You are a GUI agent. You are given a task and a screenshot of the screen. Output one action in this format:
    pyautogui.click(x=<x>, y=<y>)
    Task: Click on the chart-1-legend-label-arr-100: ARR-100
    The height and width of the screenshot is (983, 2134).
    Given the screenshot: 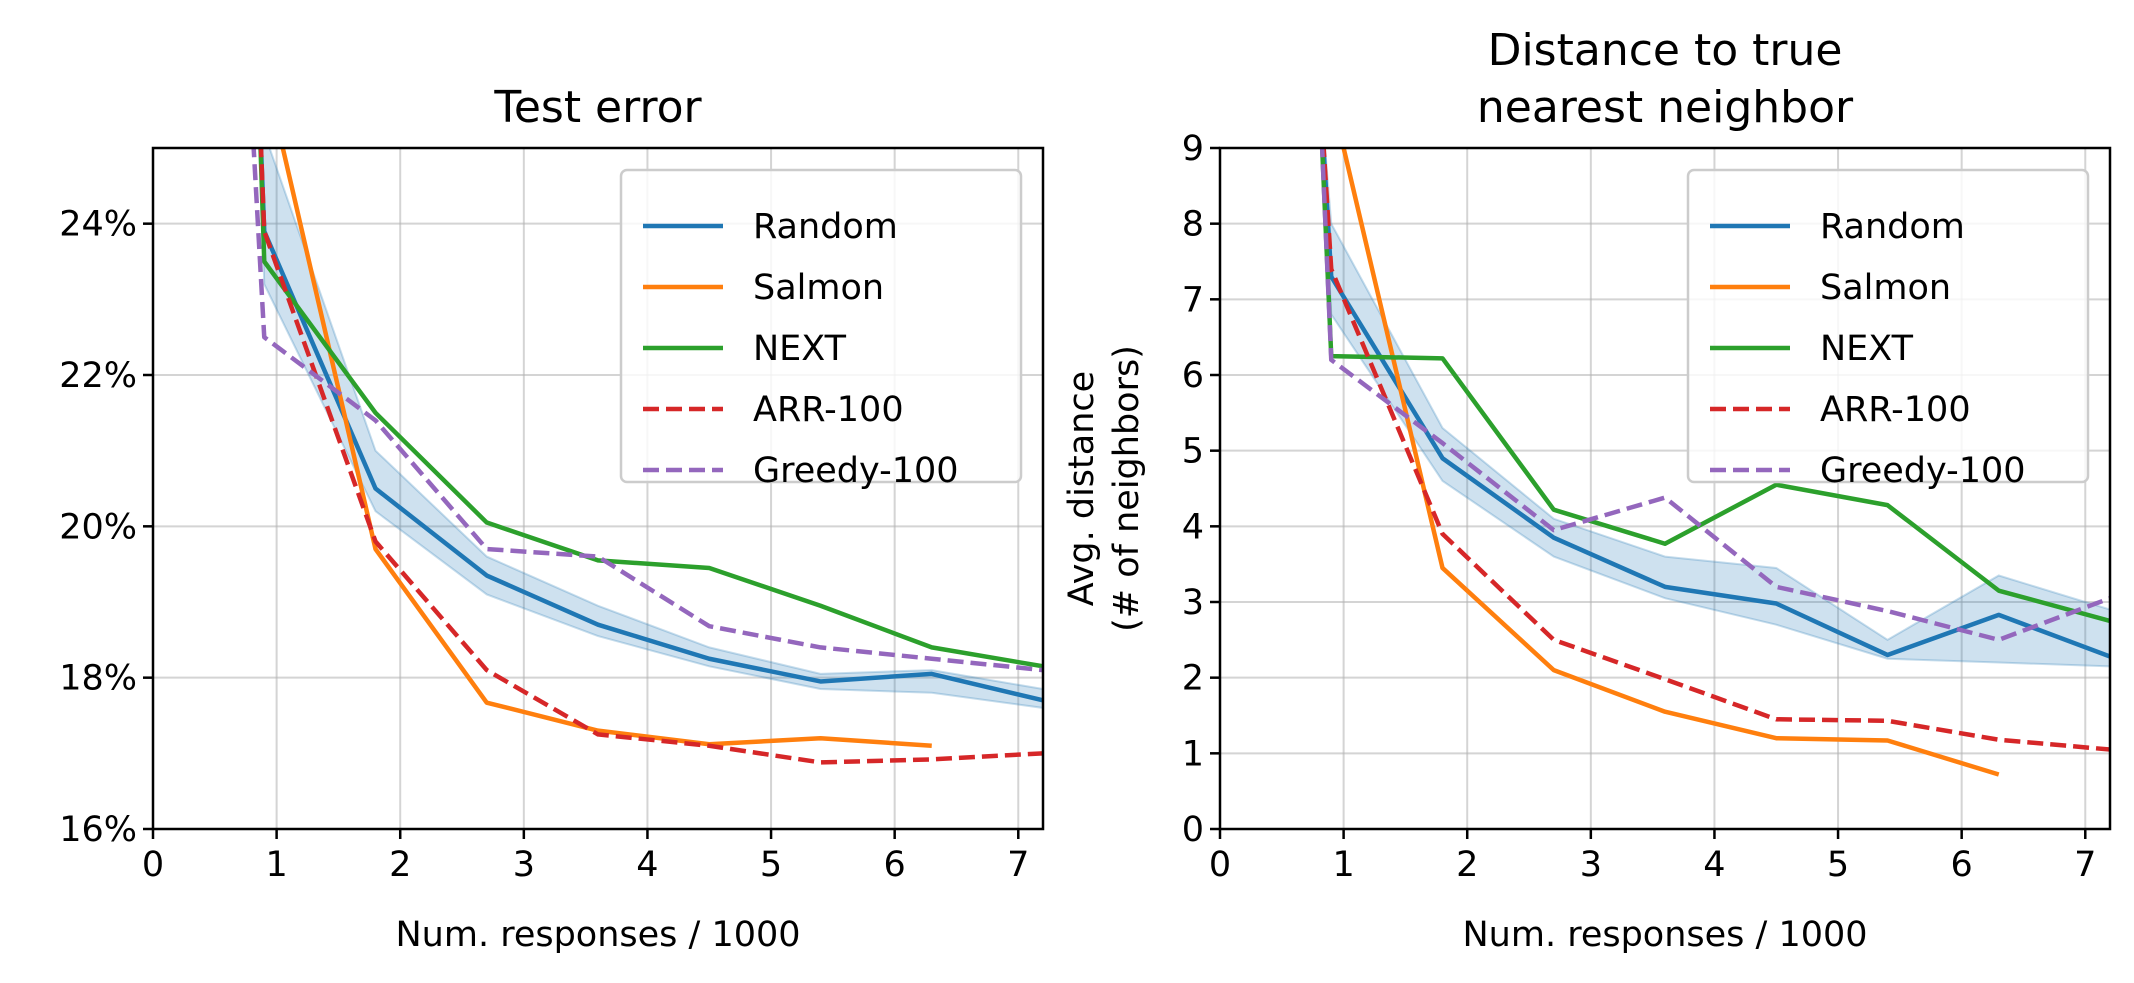 What is the action you would take?
    pyautogui.click(x=828, y=410)
    